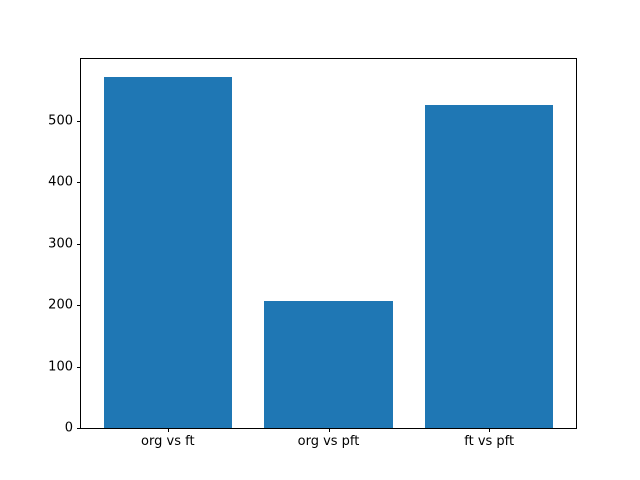 The width and height of the screenshot is (640, 480). Describe the element at coordinates (68, 428) in the screenshot. I see `y-tick-label: 0` at that location.